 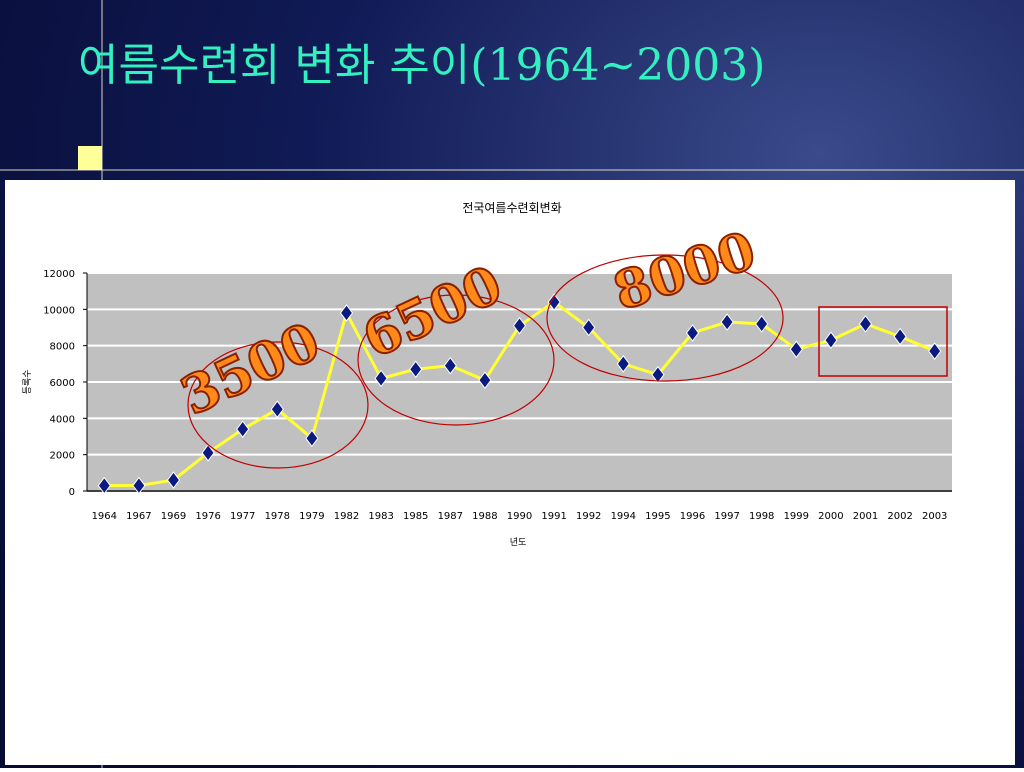 What do you see at coordinates (207, 516) in the screenshot?
I see `x-tick-label: 1976` at bounding box center [207, 516].